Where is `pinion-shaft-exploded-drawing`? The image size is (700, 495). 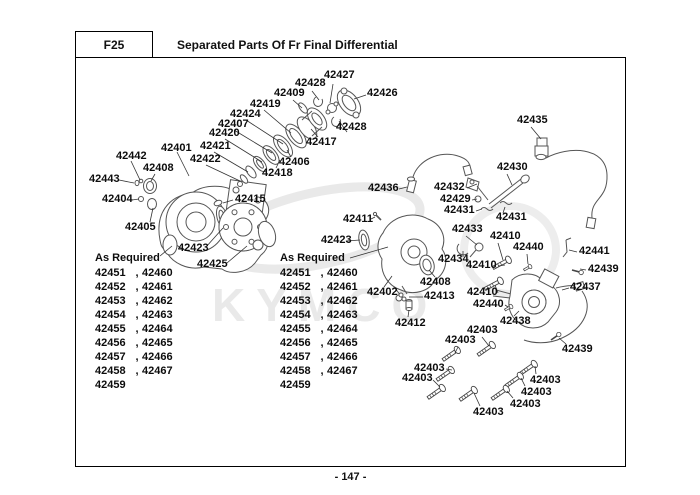 pinion-shaft-exploded-drawing is located at coordinates (299, 137).